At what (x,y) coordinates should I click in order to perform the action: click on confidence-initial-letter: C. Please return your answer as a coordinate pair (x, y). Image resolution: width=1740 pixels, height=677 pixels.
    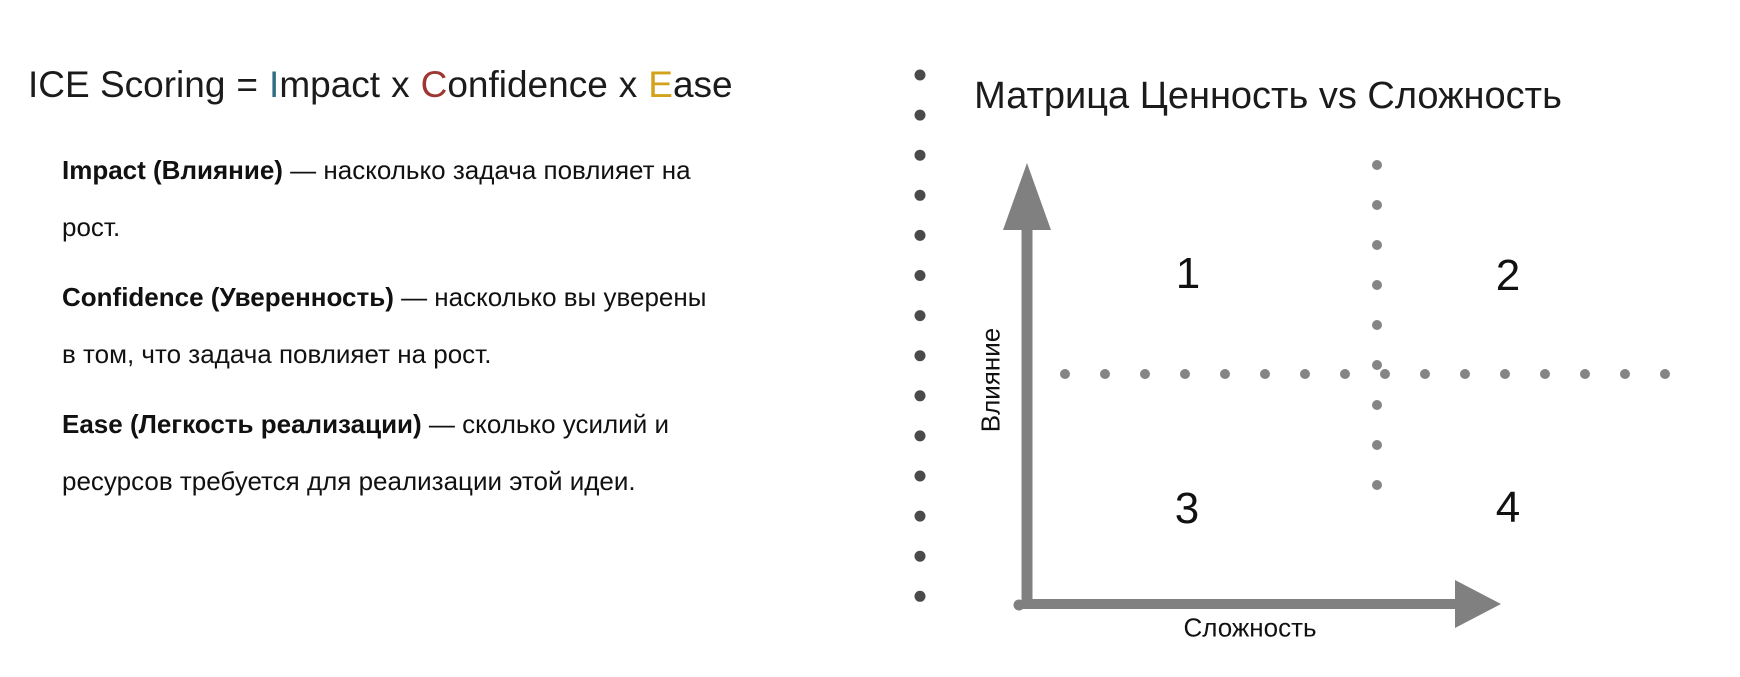
    Looking at the image, I should click on (434, 84).